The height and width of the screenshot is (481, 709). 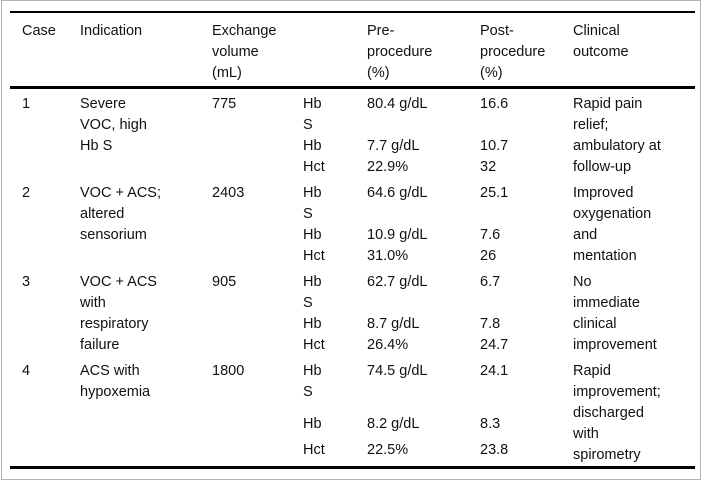 What do you see at coordinates (494, 345) in the screenshot?
I see `post-procedure-cell: 24.7` at bounding box center [494, 345].